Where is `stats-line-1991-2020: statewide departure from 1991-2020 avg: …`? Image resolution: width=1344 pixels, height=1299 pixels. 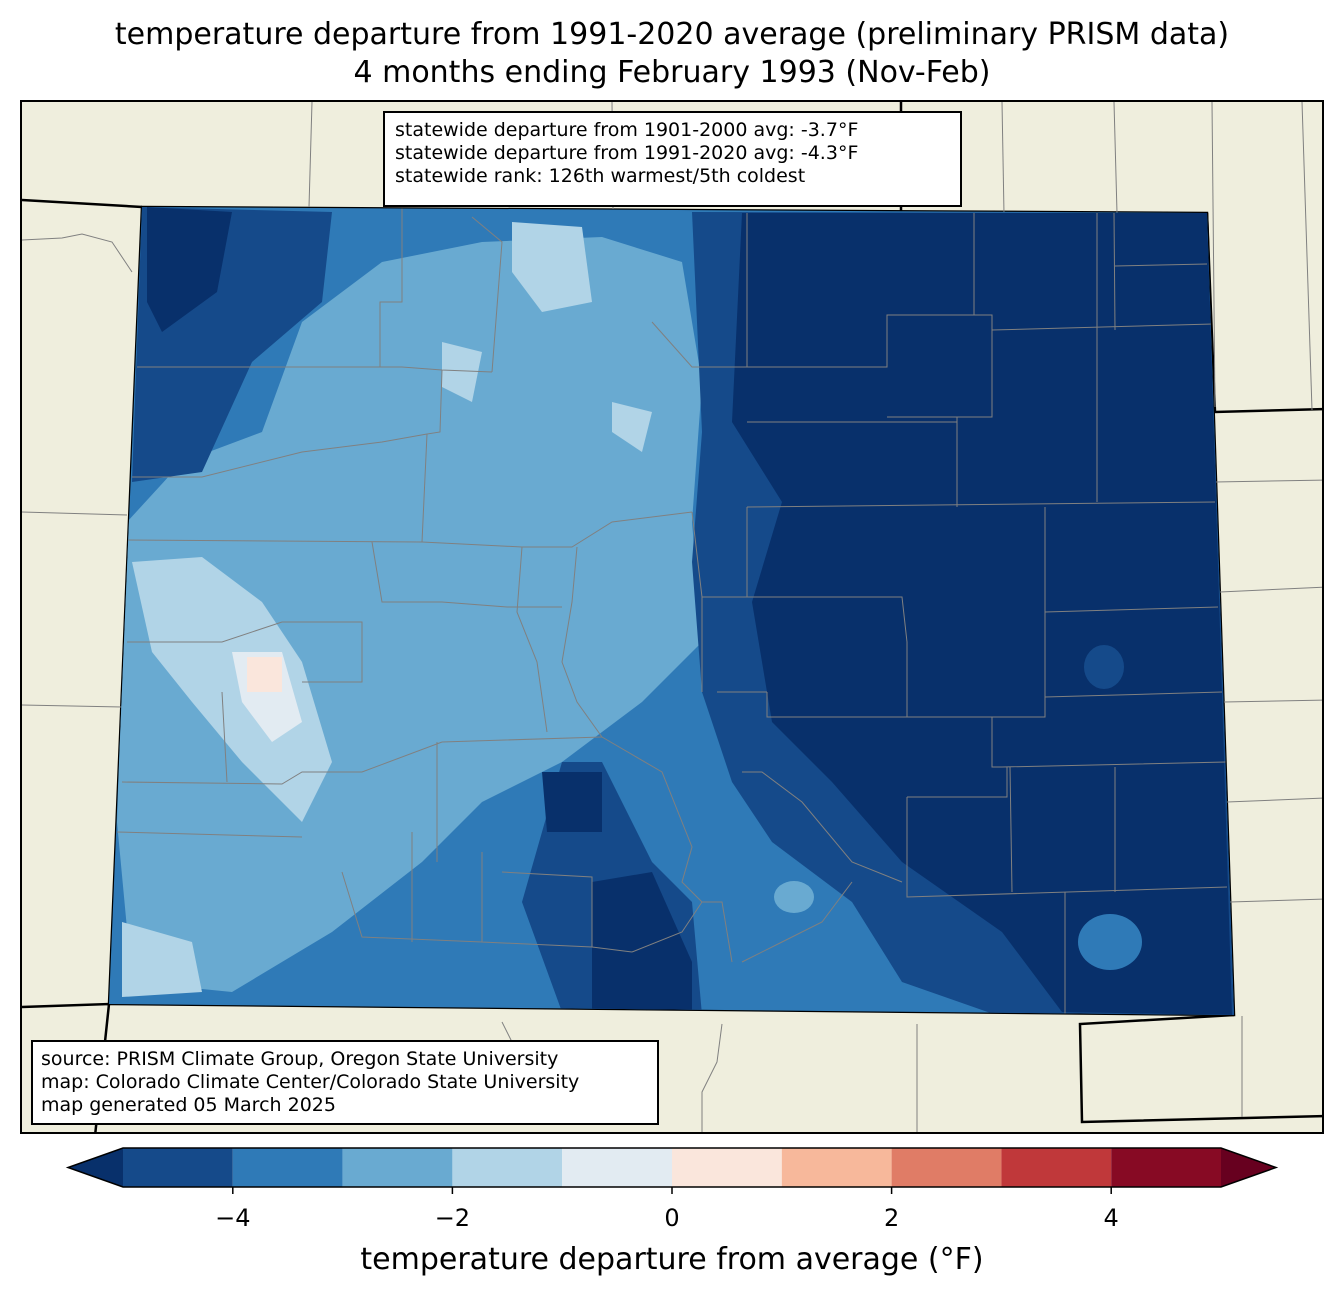
stats-line-1991-2020: statewide departure from 1991-2020 avg: … is located at coordinates (627, 153).